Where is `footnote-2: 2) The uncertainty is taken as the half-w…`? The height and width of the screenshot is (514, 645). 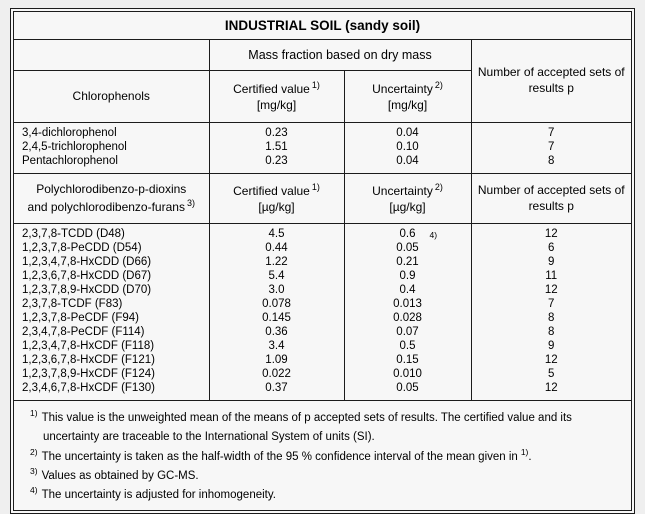 footnote-2: 2) The uncertainty is taken as the half-w… is located at coordinates (320, 454).